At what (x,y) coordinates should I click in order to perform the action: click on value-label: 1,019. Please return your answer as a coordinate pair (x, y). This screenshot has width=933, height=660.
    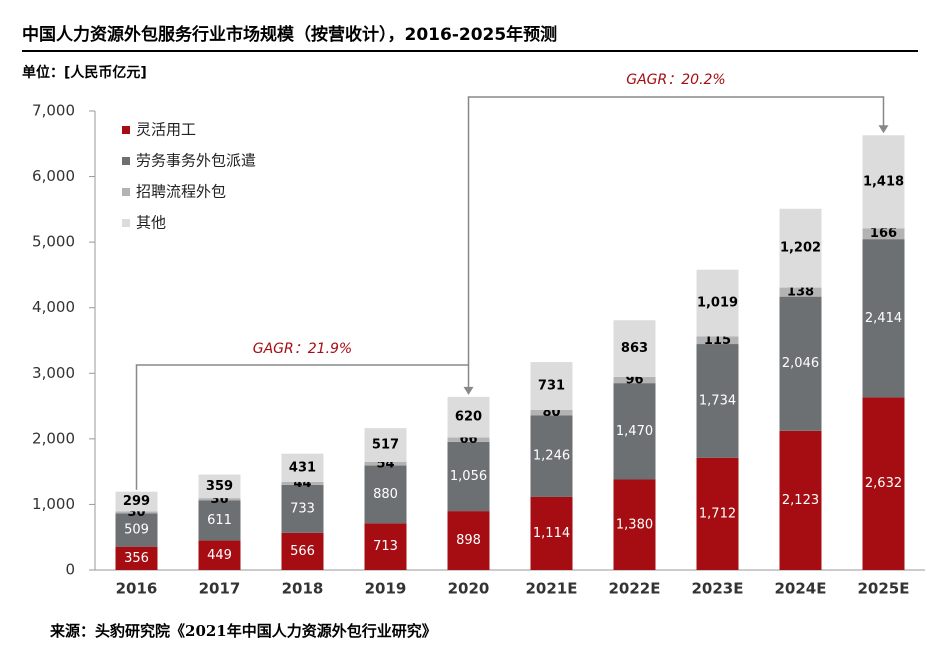
    Looking at the image, I should click on (717, 303).